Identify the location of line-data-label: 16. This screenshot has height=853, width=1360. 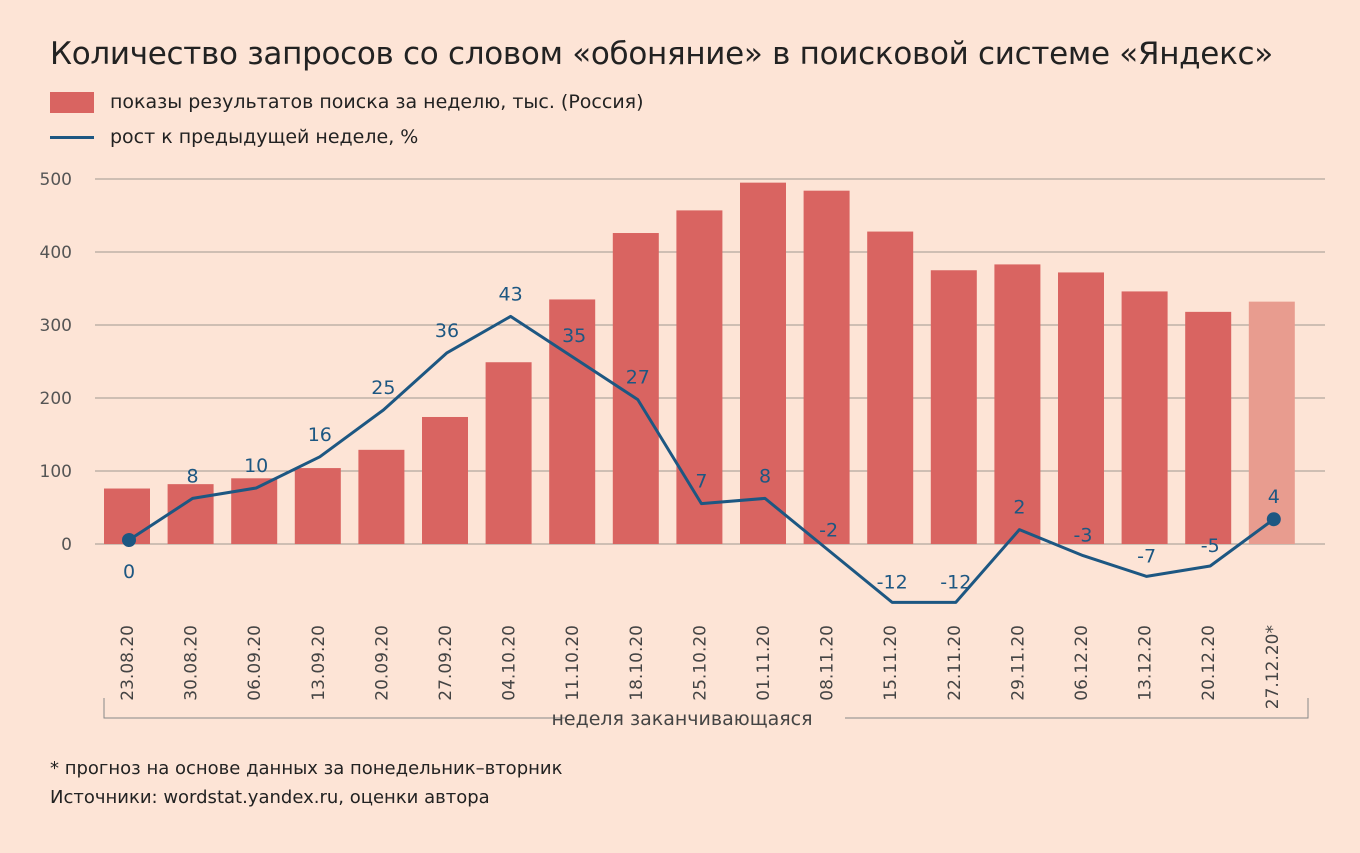
(320, 435).